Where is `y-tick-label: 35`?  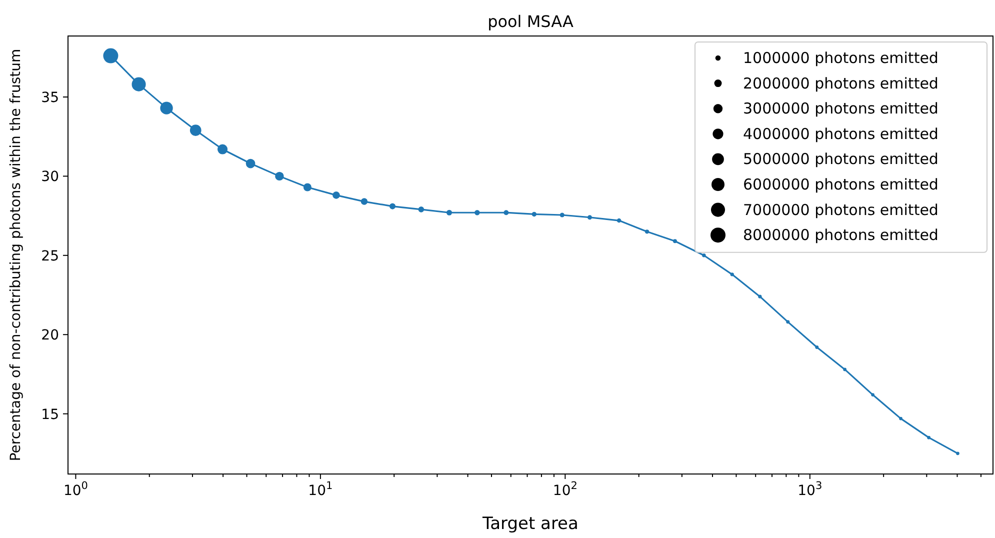 y-tick-label: 35 is located at coordinates (50, 98).